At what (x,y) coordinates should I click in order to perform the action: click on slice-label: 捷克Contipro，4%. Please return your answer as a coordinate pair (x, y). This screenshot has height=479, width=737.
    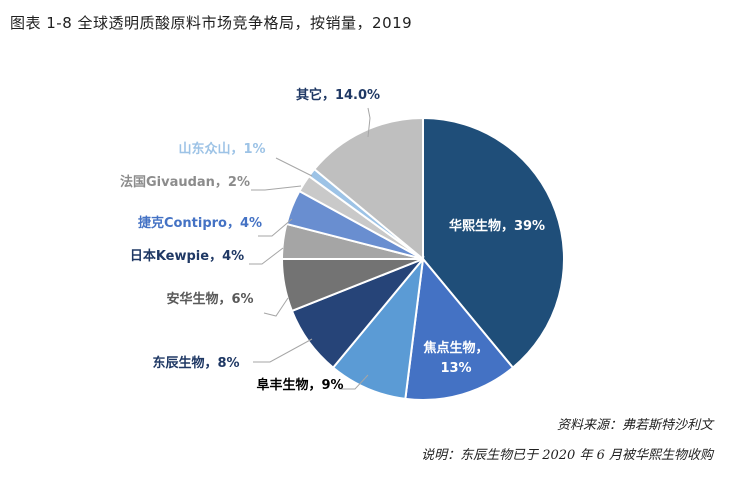
    Looking at the image, I should click on (200, 223).